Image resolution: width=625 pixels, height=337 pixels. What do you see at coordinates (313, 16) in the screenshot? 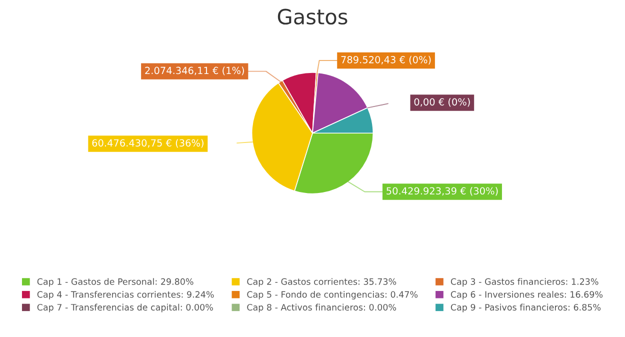
I see `chart-title: Gastos` at bounding box center [313, 16].